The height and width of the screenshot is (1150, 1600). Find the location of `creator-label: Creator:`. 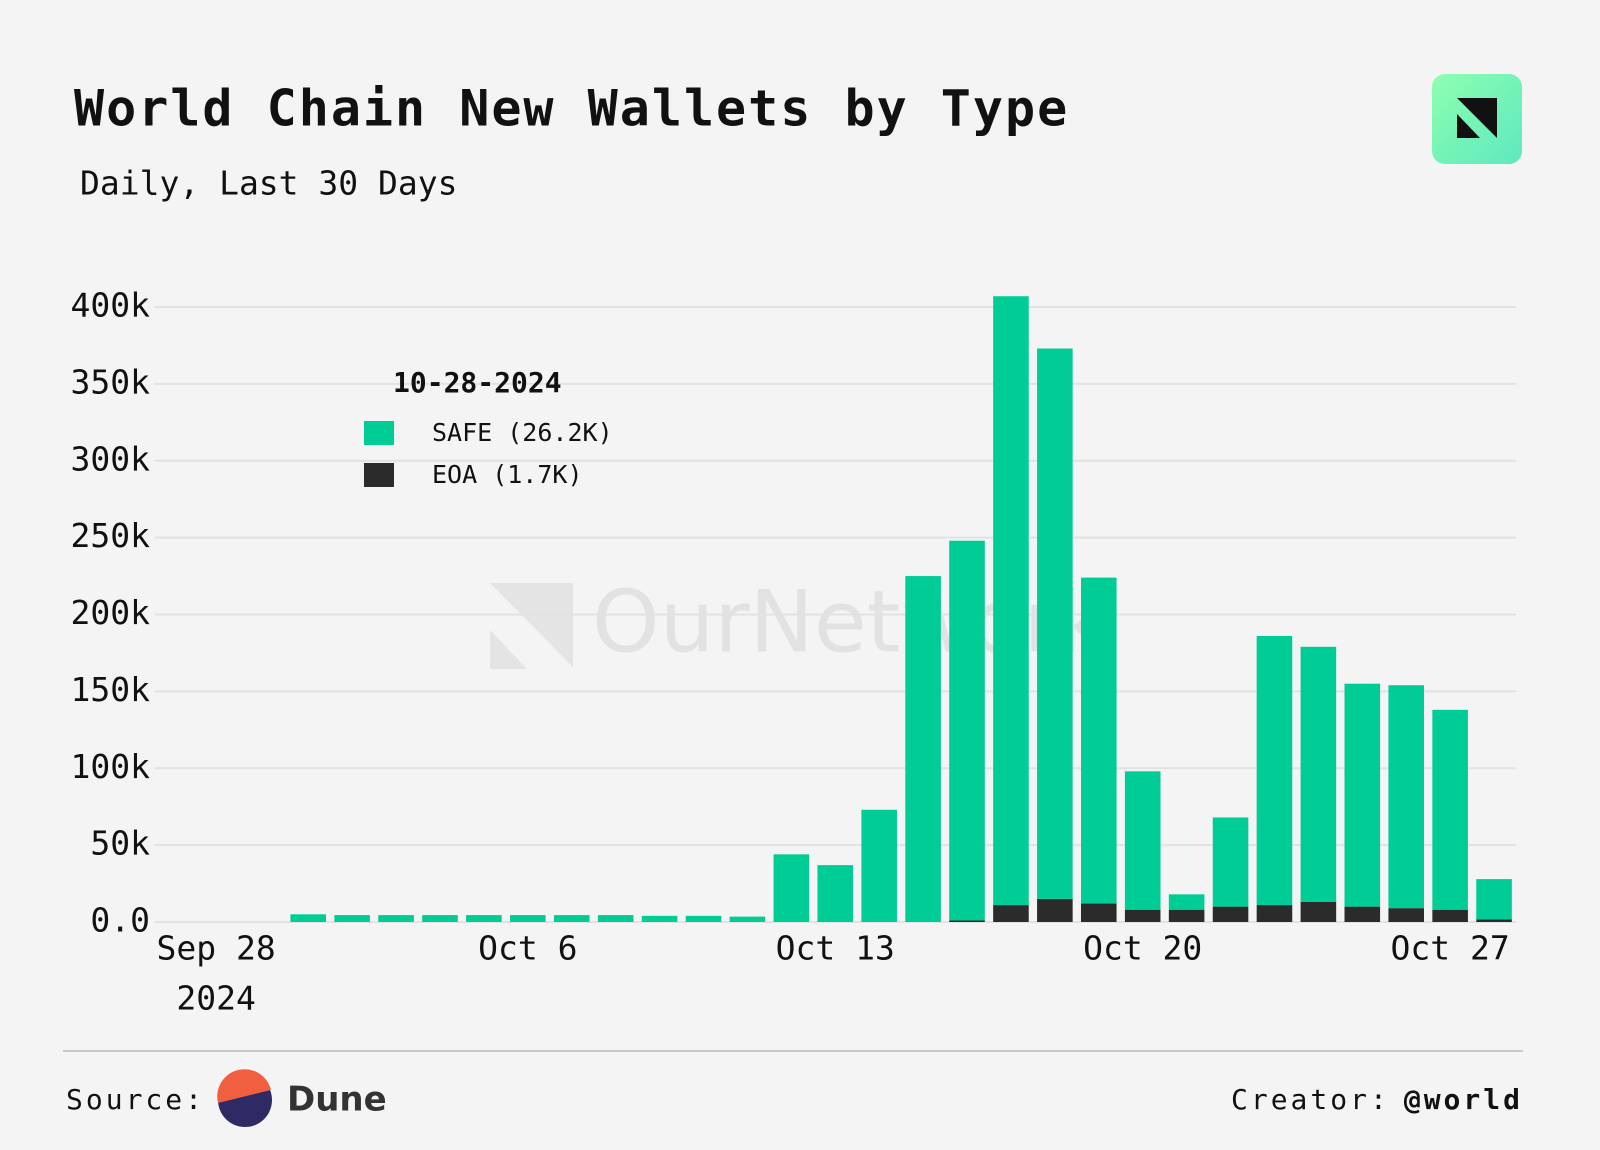

creator-label: Creator: is located at coordinates (1310, 1099).